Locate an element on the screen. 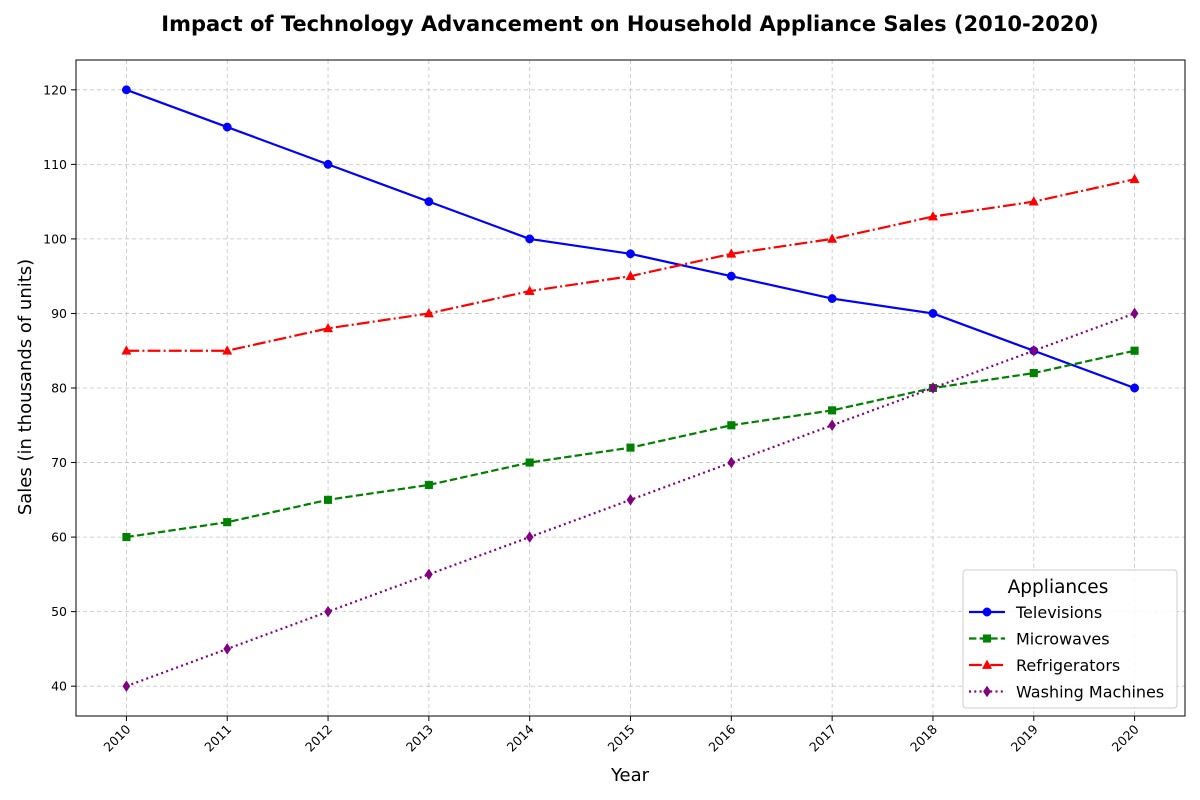 Image resolution: width=1200 pixels, height=800 pixels. legend-item-microwaves: Microwaves is located at coordinates (1039, 639).